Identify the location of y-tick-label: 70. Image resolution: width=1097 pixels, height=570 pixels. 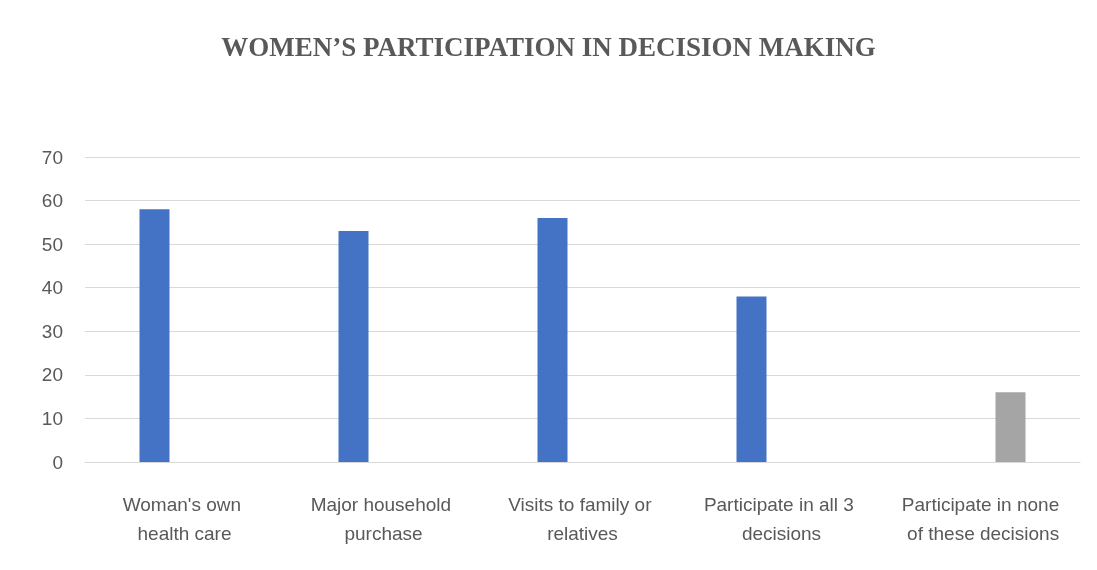
(52, 157).